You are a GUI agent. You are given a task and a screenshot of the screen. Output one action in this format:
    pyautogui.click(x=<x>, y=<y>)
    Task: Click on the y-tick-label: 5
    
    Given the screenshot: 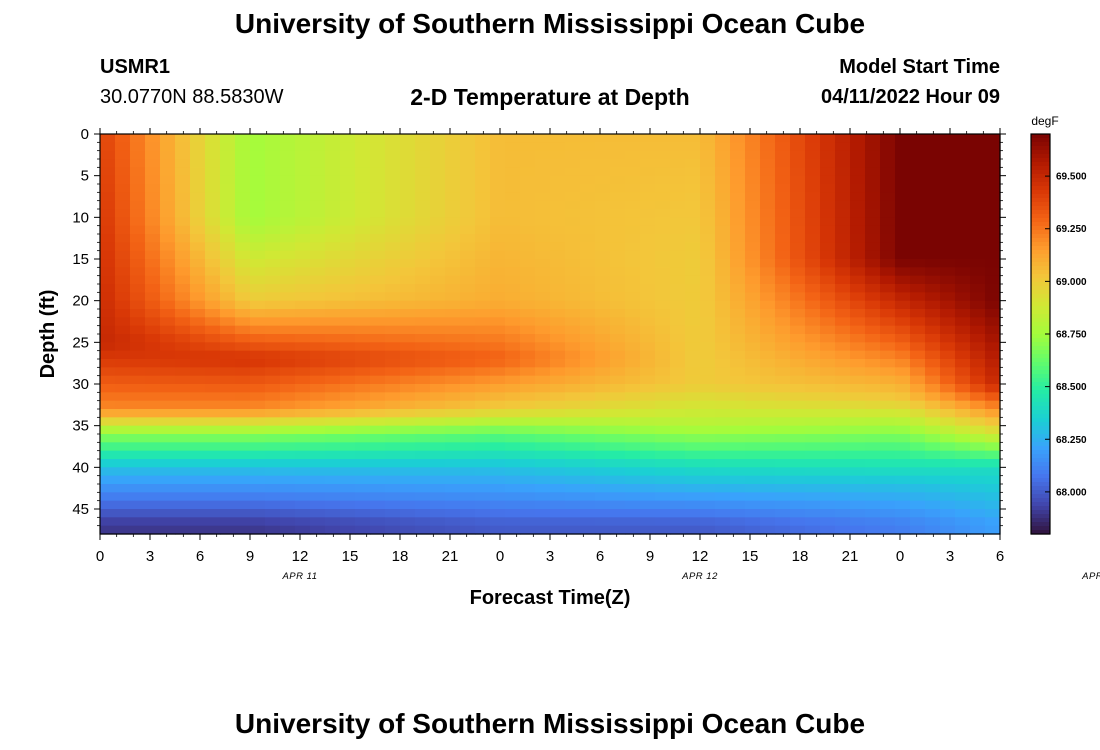 What is the action you would take?
    pyautogui.click(x=85, y=176)
    